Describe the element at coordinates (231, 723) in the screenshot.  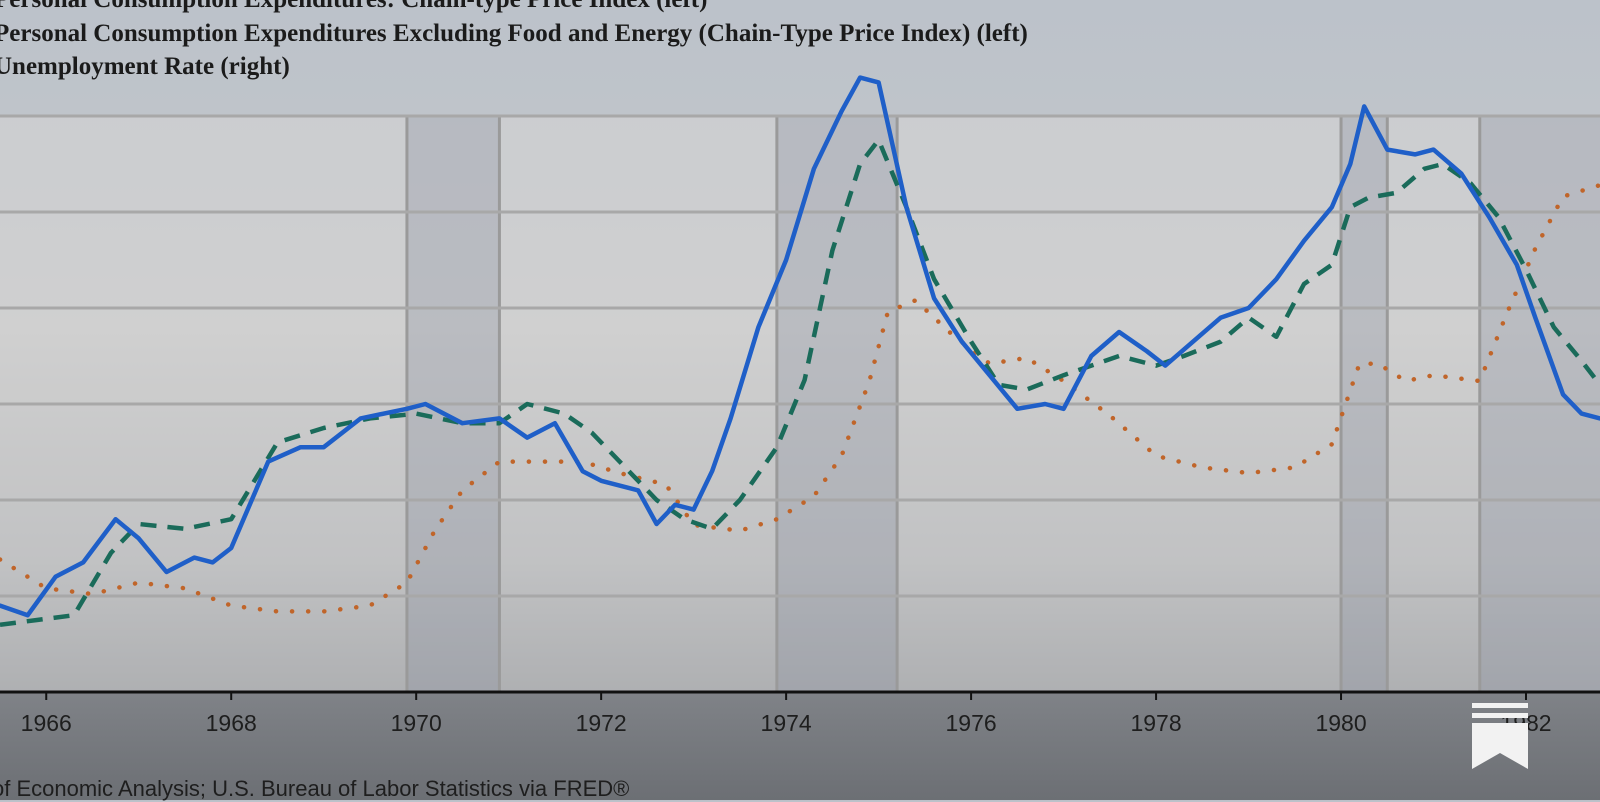
I see `x-tick-label-1968: 1968` at that location.